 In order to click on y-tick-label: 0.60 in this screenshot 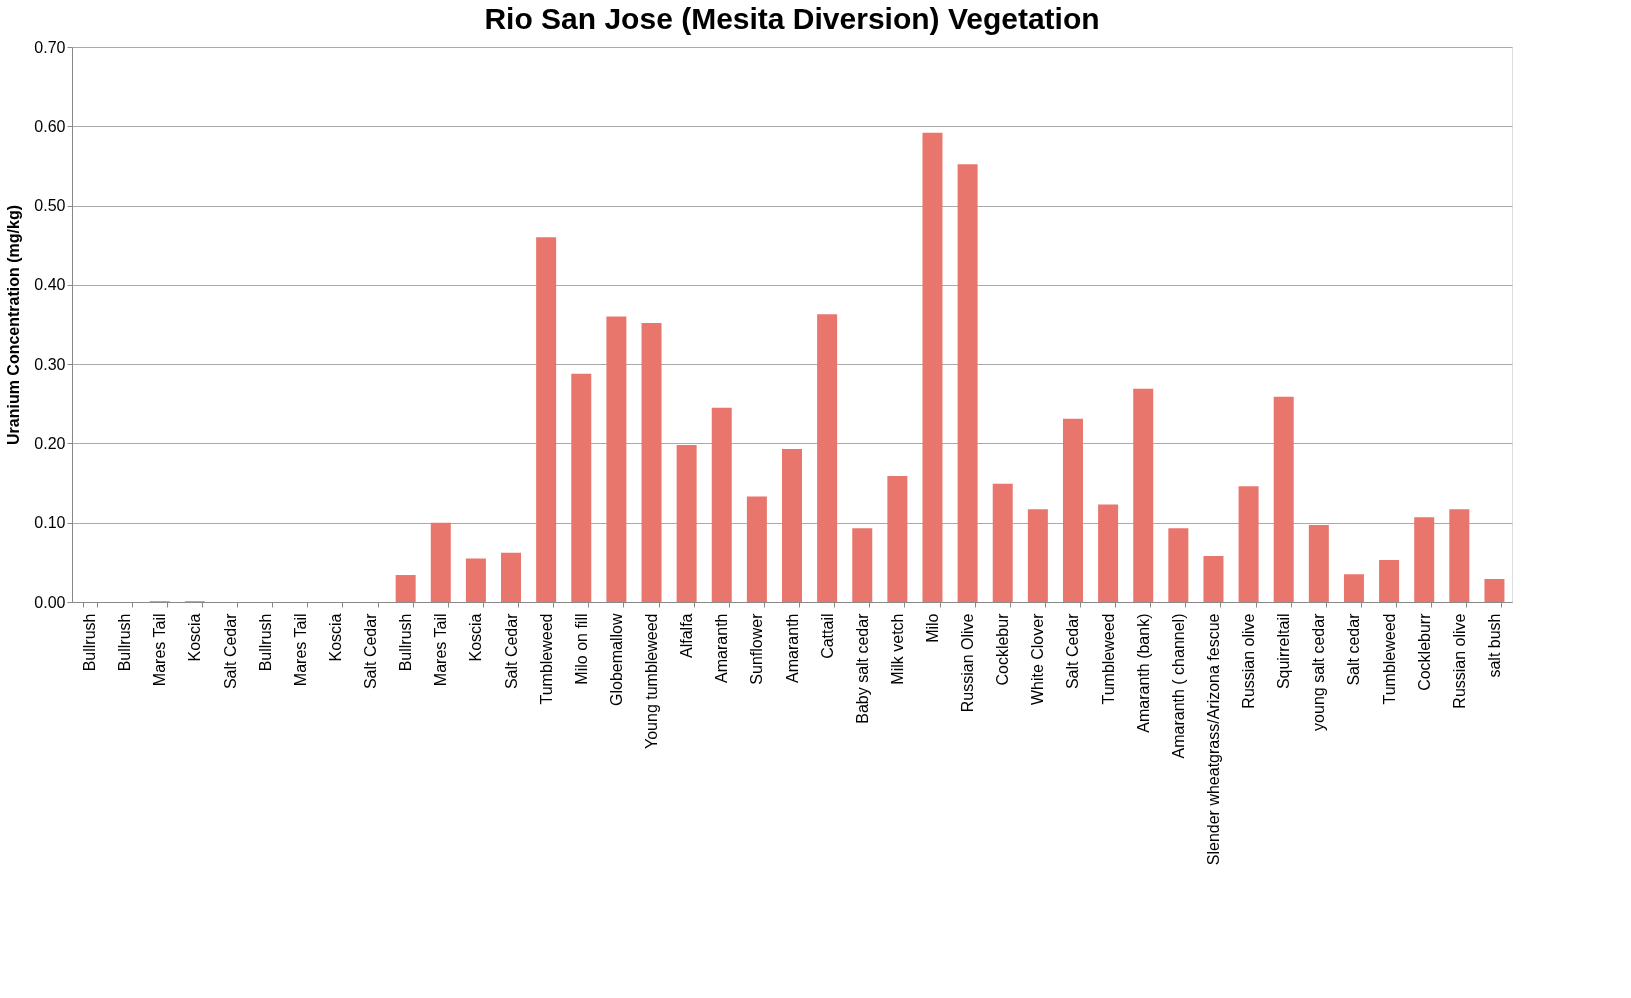, I will do `click(50, 126)`.